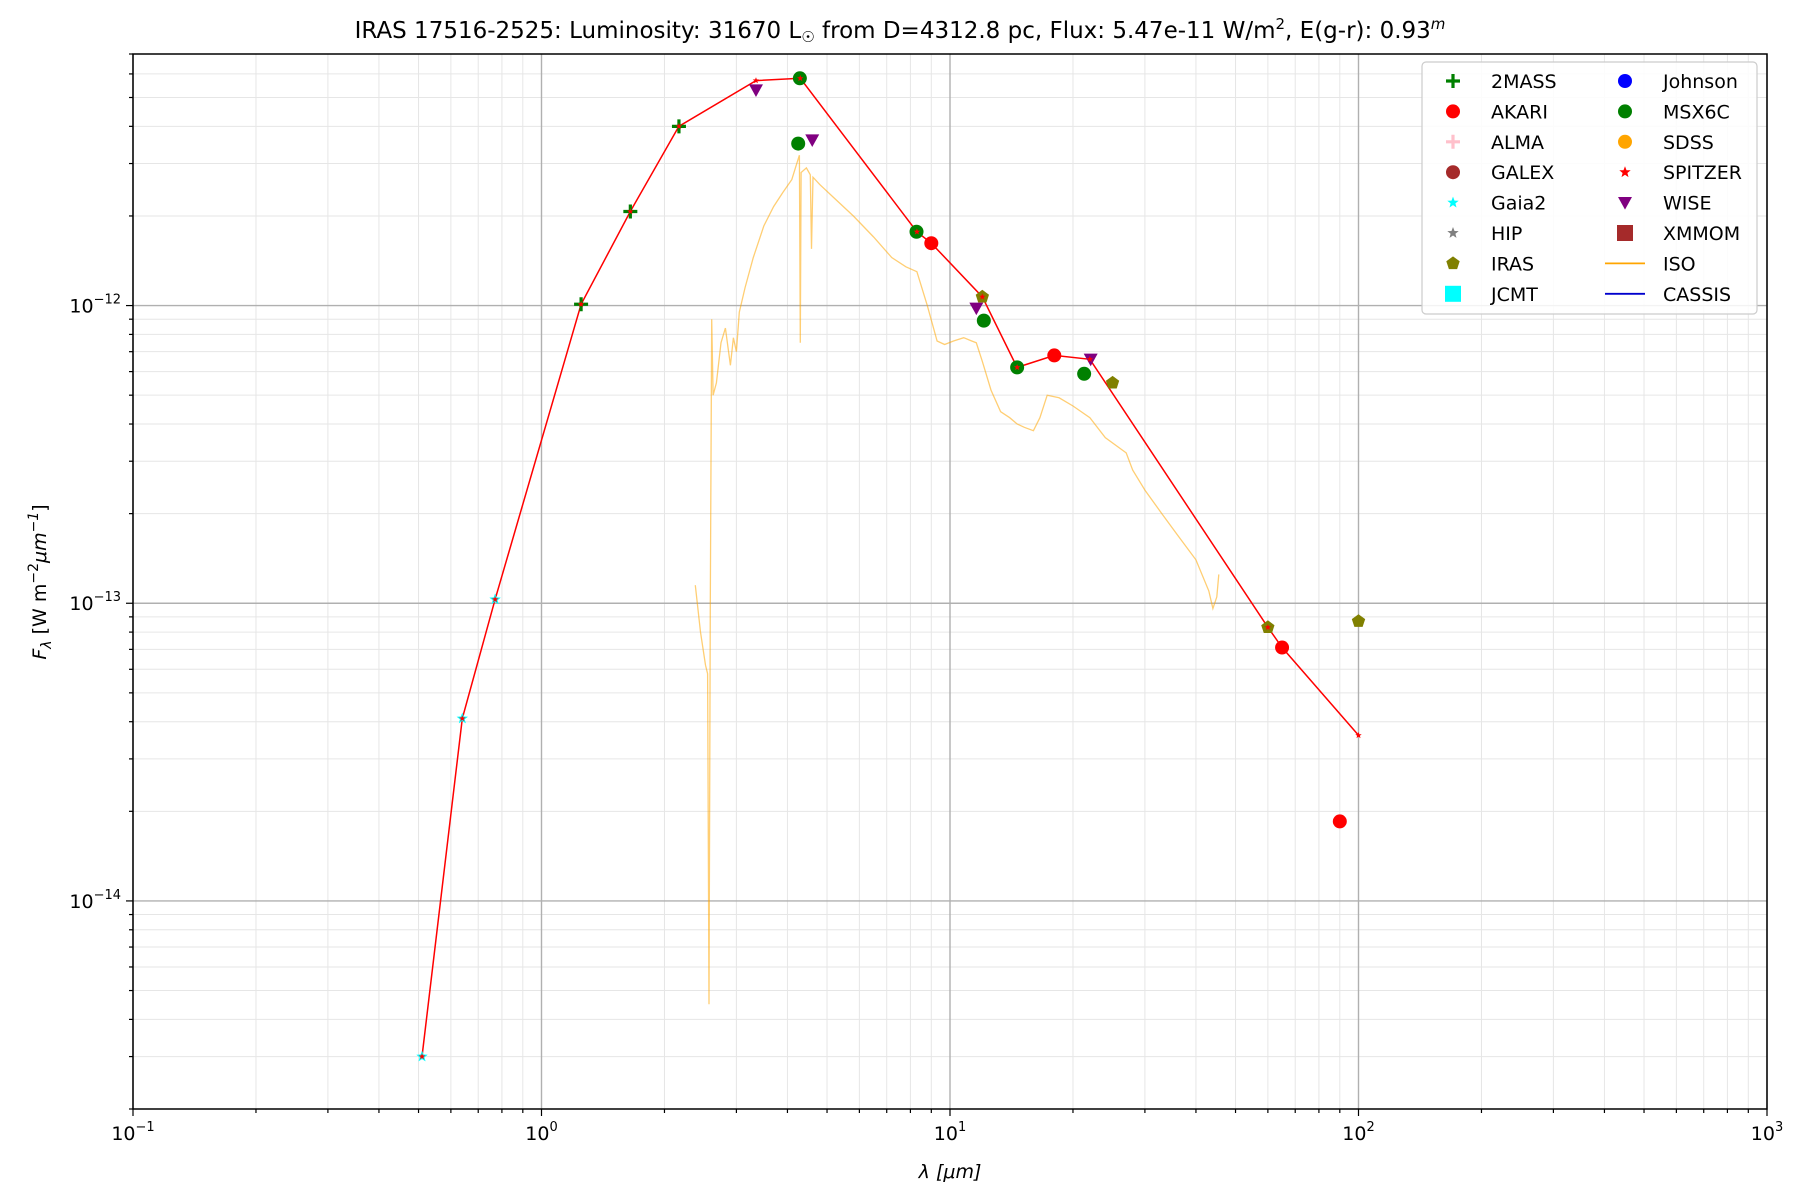 The image size is (1800, 1200). Describe the element at coordinates (1512, 264) in the screenshot. I see `legend-label-iras: IRAS` at that location.